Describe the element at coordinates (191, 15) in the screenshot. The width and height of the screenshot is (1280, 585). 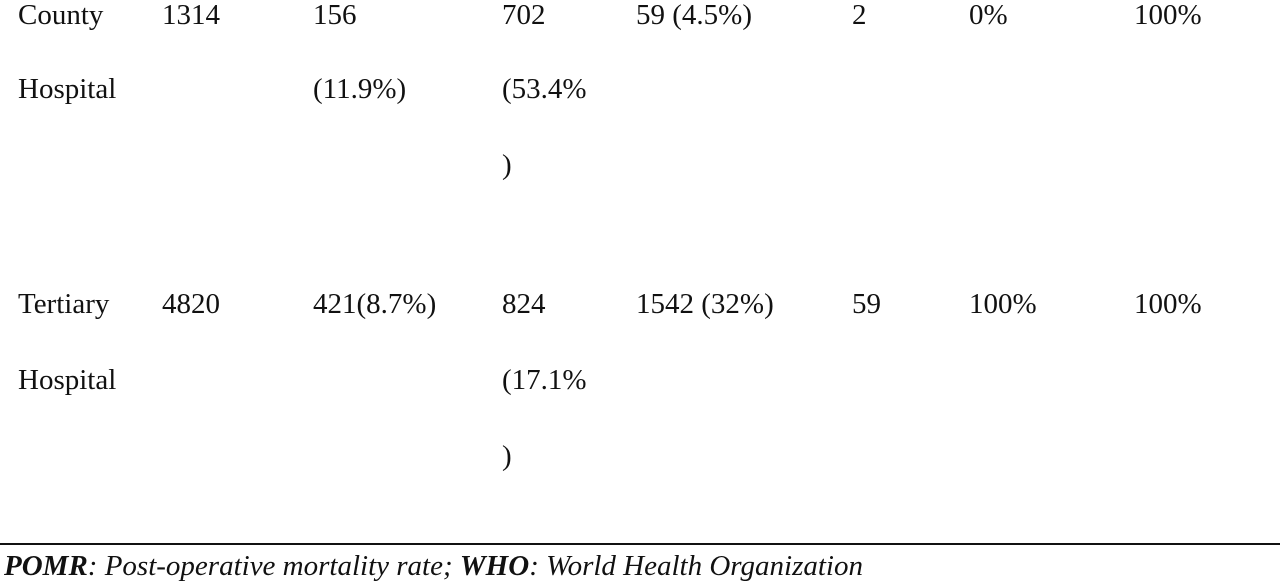
I see `row-county-col1: 1314` at that location.